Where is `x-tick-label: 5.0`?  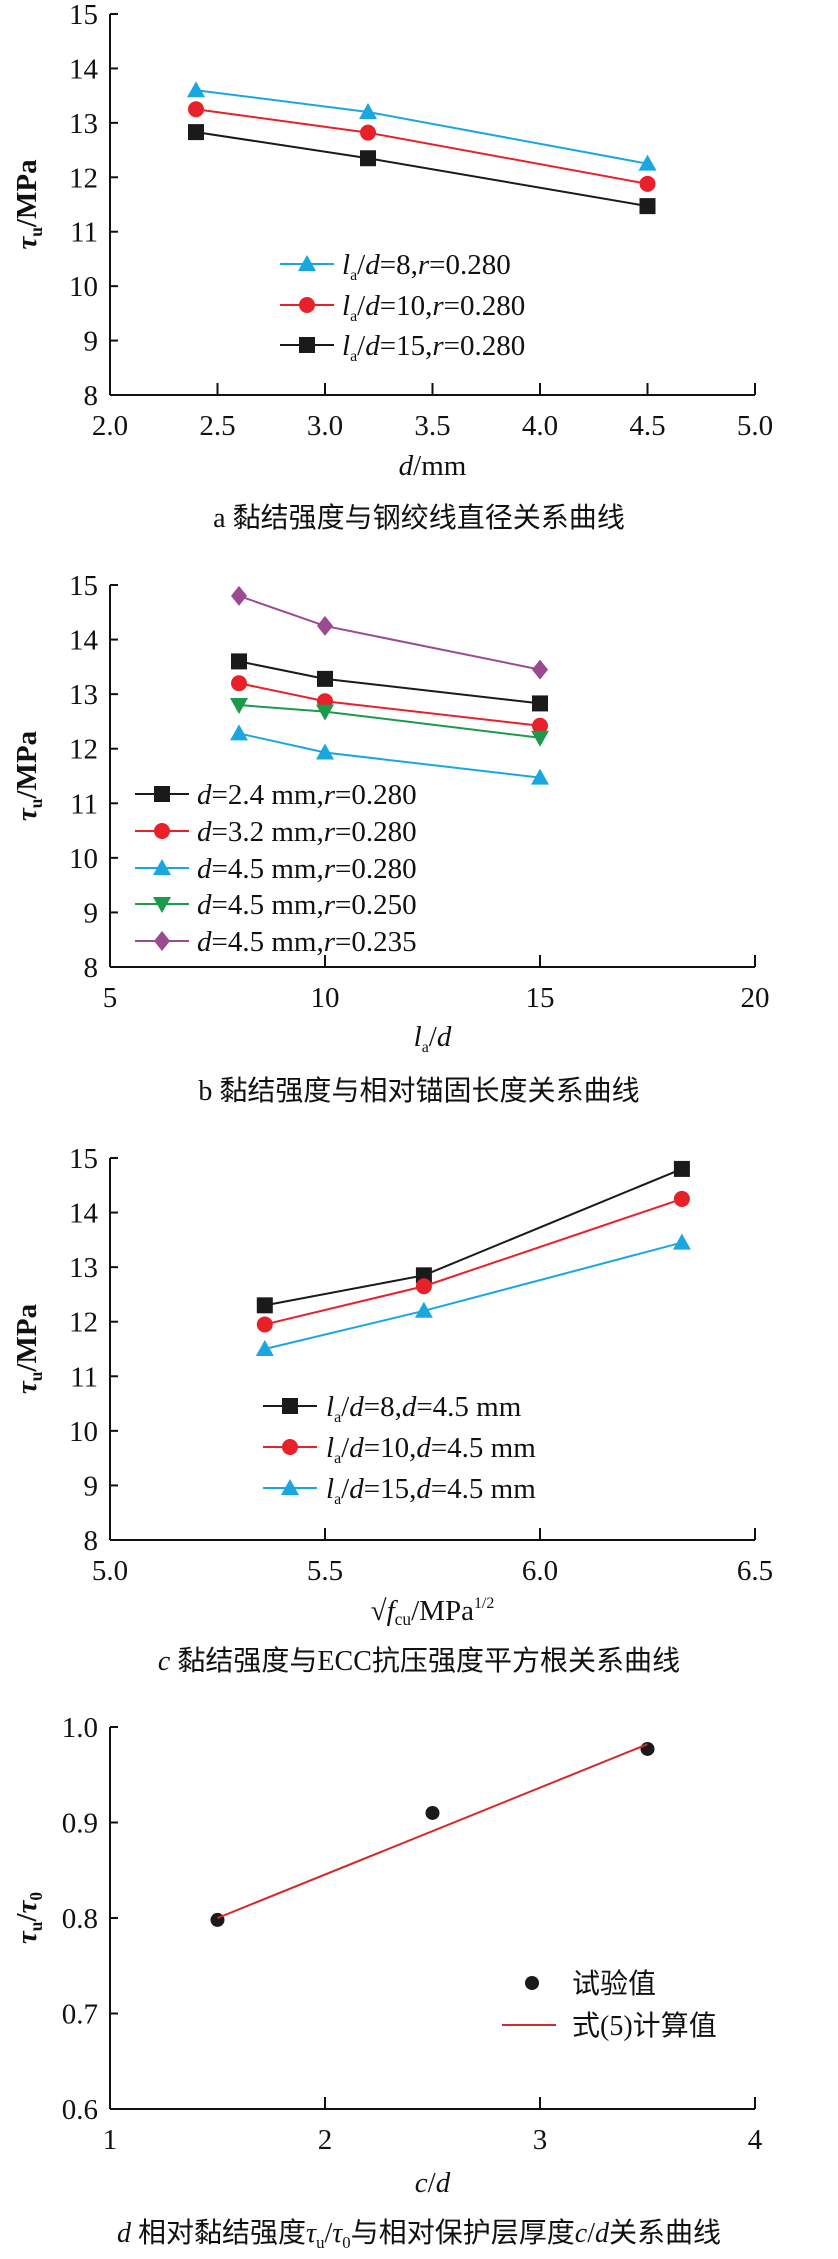 x-tick-label: 5.0 is located at coordinates (755, 426).